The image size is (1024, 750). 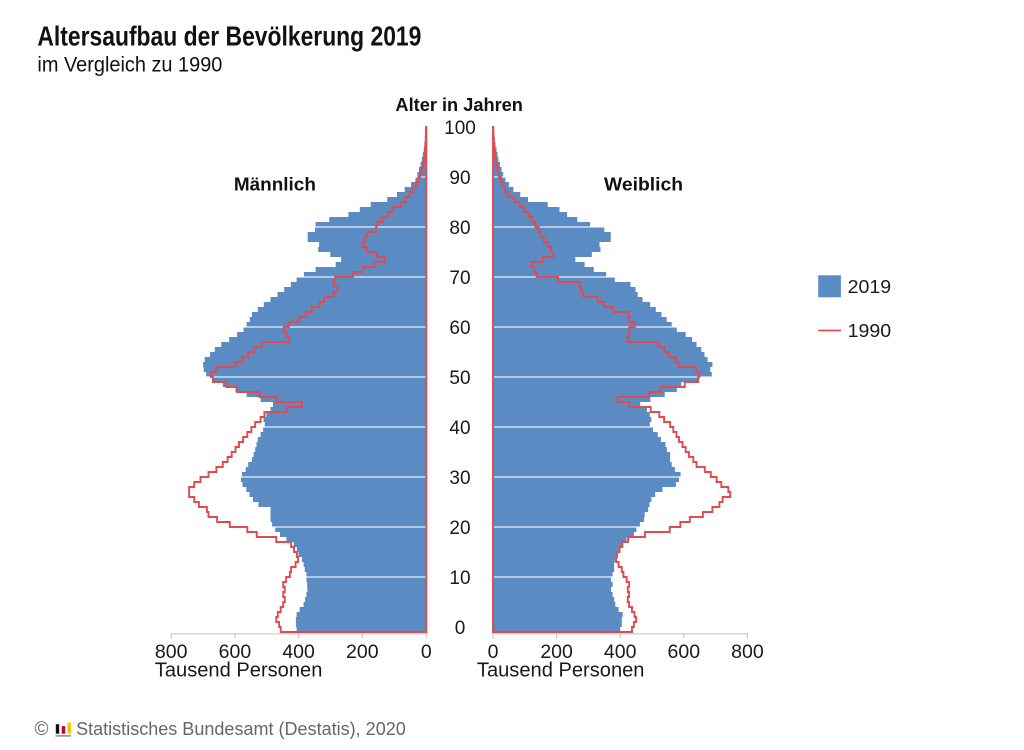 What do you see at coordinates (129, 64) in the screenshot?
I see `svg-text: im Vergleich zu 1990` at bounding box center [129, 64].